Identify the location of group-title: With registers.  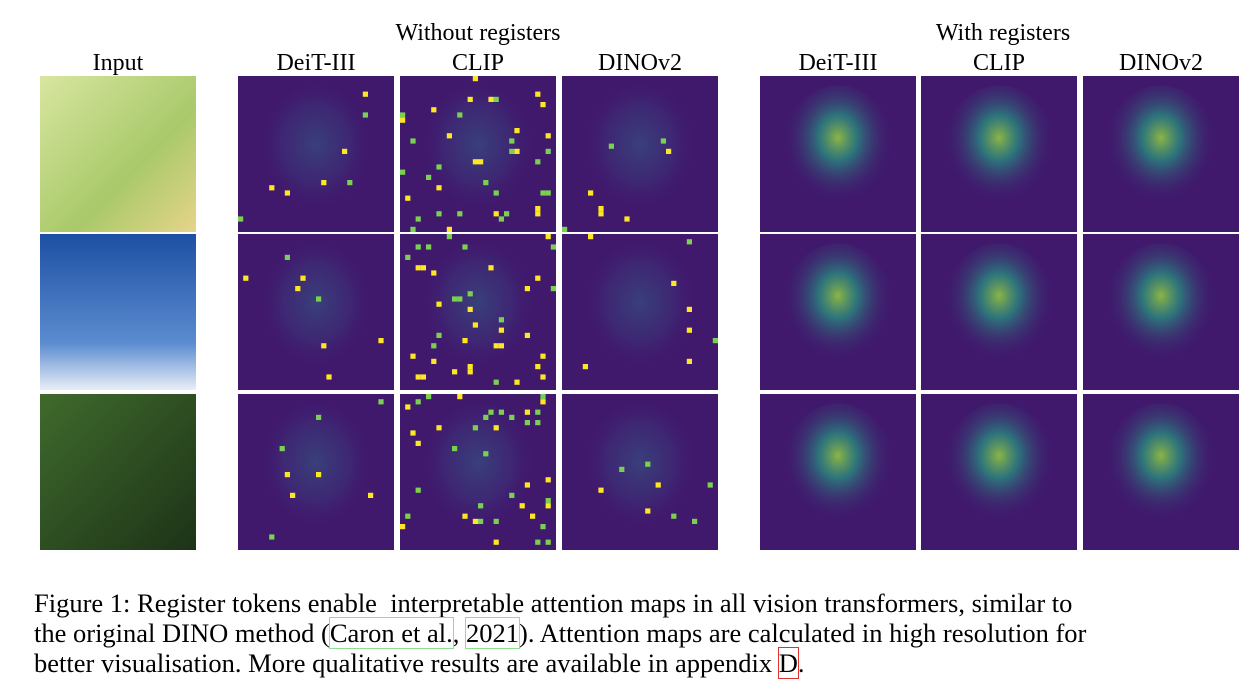
(1003, 33).